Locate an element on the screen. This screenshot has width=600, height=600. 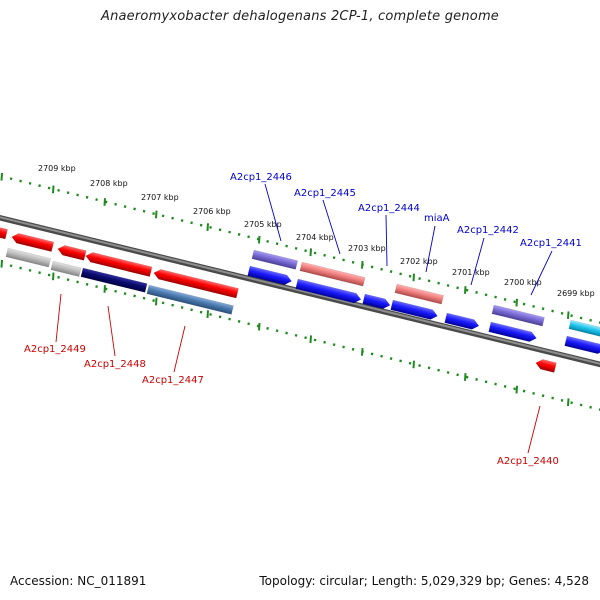
reverse-gene-label: A2cp1_2440 is located at coordinates (528, 461).